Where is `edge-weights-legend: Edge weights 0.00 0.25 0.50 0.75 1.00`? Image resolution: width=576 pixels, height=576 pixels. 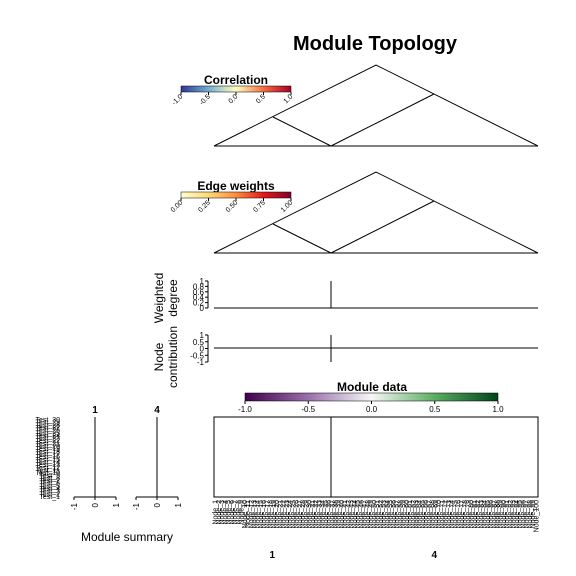
edge-weights-legend: Edge weights 0.00 0.25 0.50 0.75 1.00 is located at coordinates (232, 196).